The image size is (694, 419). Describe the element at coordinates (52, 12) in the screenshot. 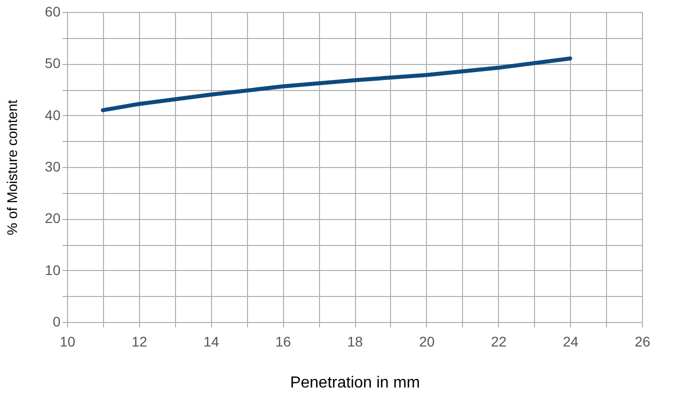

I see `y-tick-label: 60` at that location.